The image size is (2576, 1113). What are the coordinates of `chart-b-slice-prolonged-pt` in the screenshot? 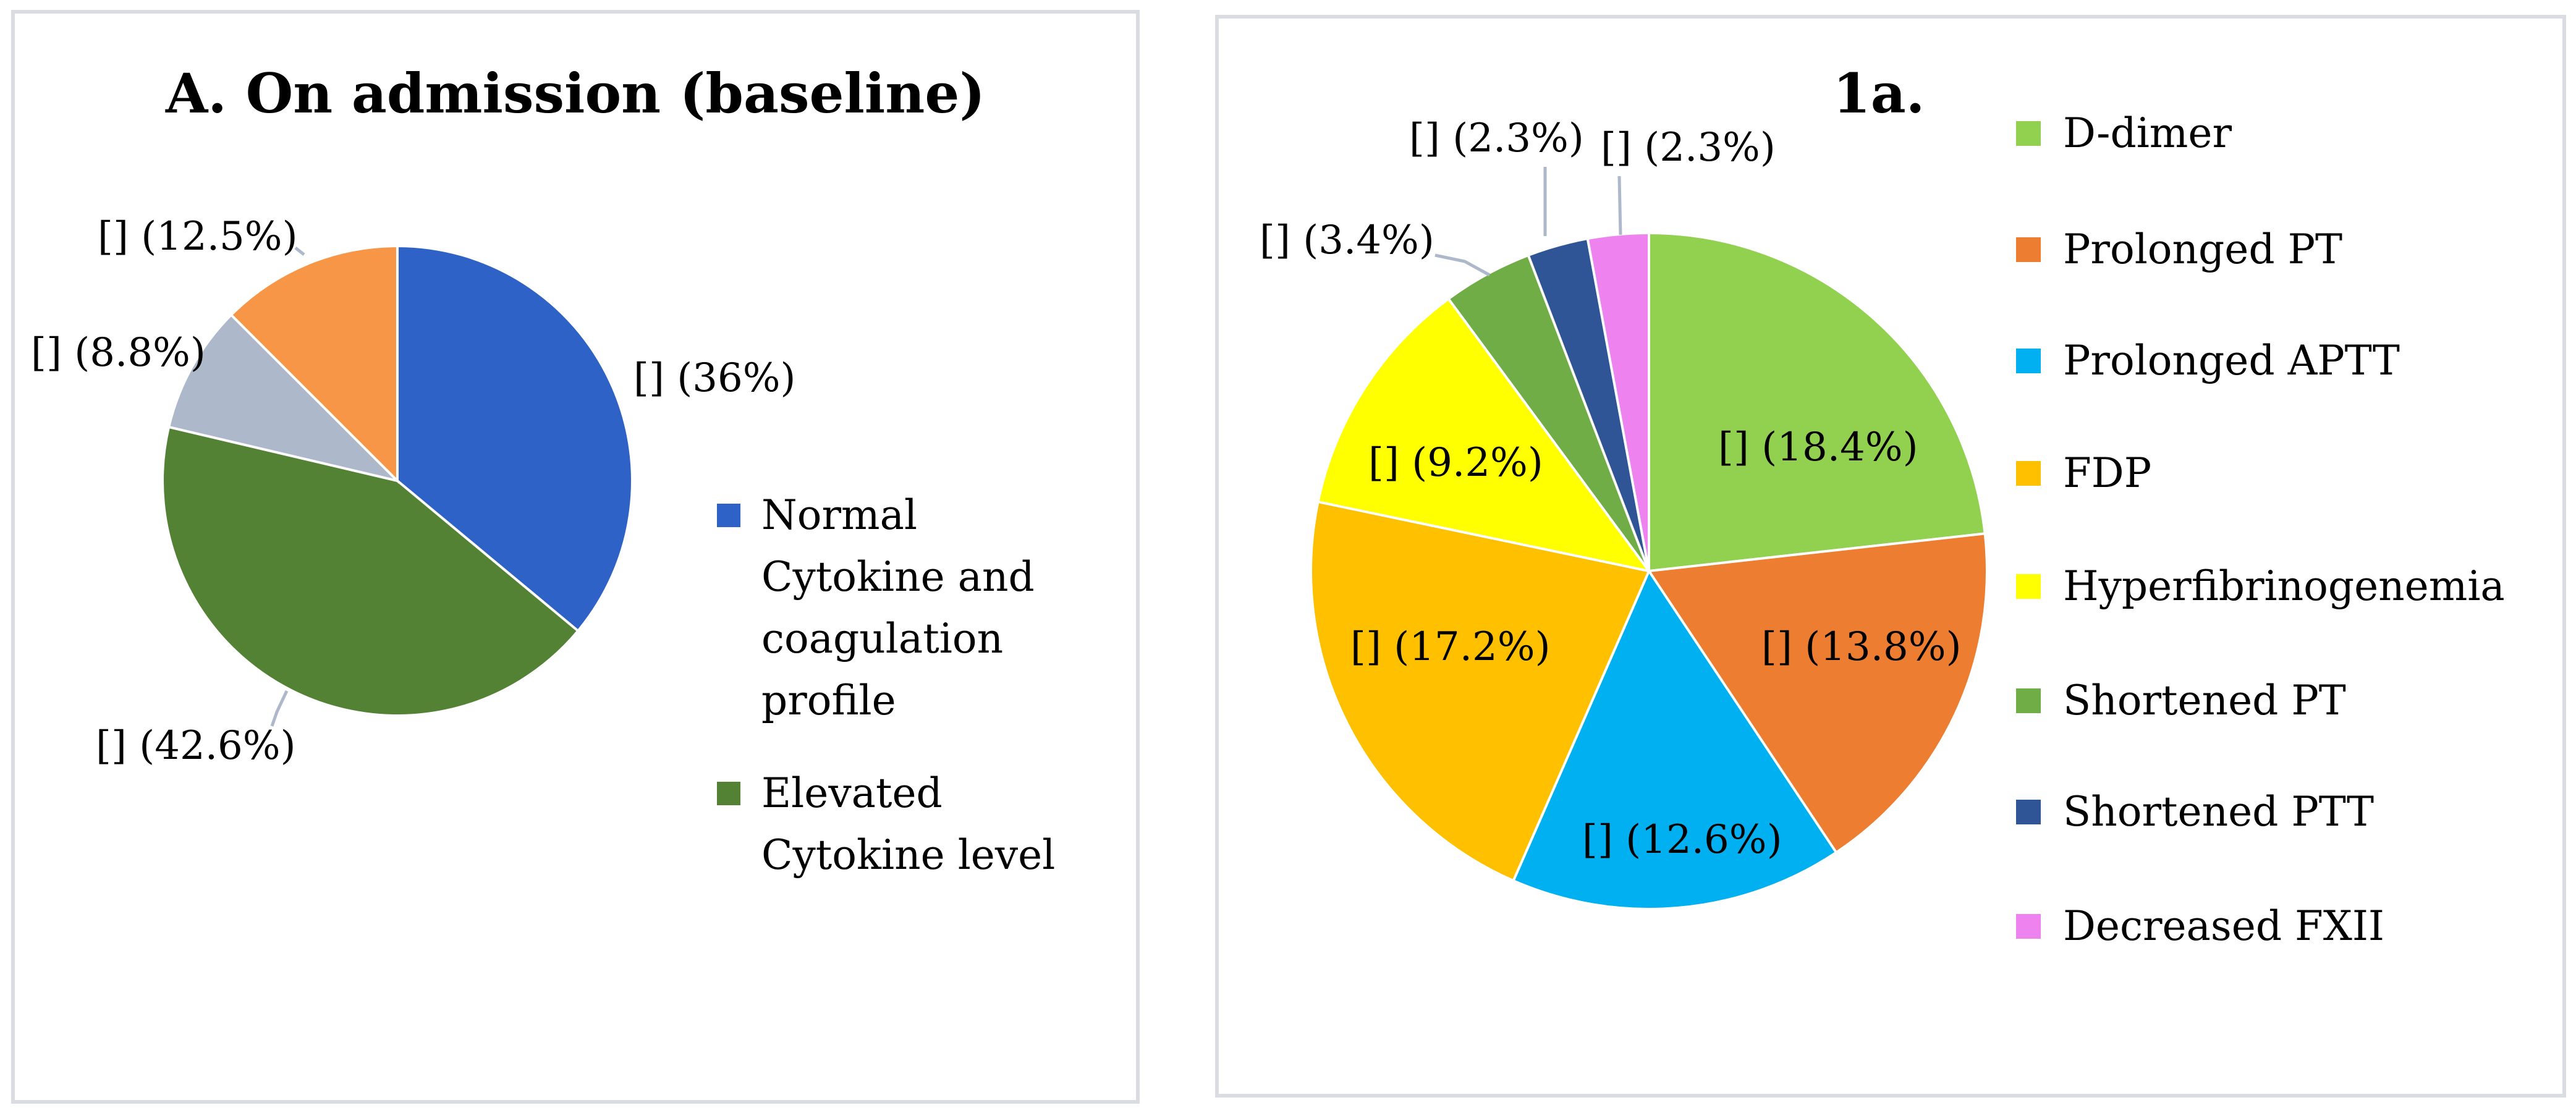 It's located at (1817, 693).